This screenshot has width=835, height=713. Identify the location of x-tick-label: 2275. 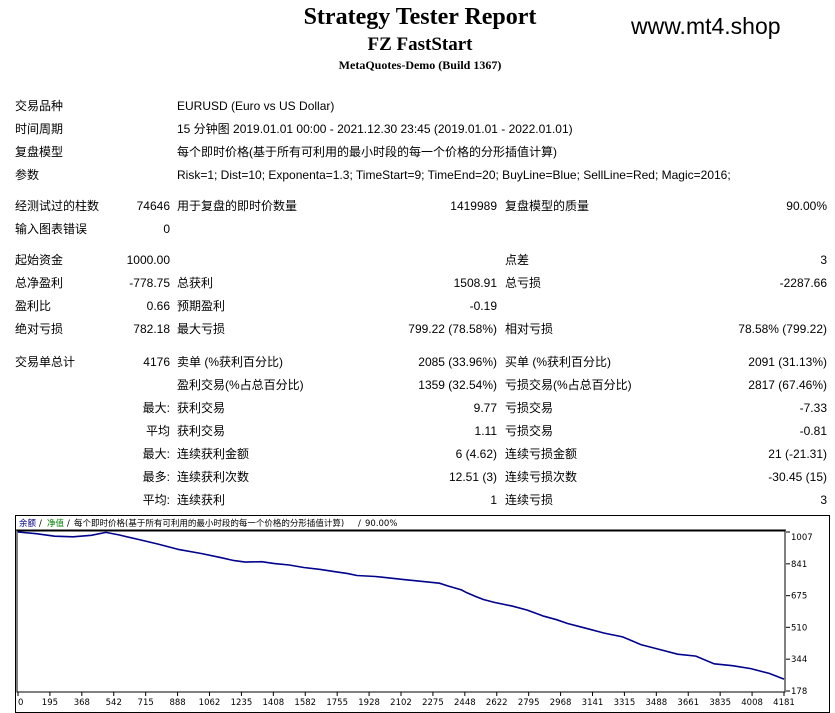
(433, 703).